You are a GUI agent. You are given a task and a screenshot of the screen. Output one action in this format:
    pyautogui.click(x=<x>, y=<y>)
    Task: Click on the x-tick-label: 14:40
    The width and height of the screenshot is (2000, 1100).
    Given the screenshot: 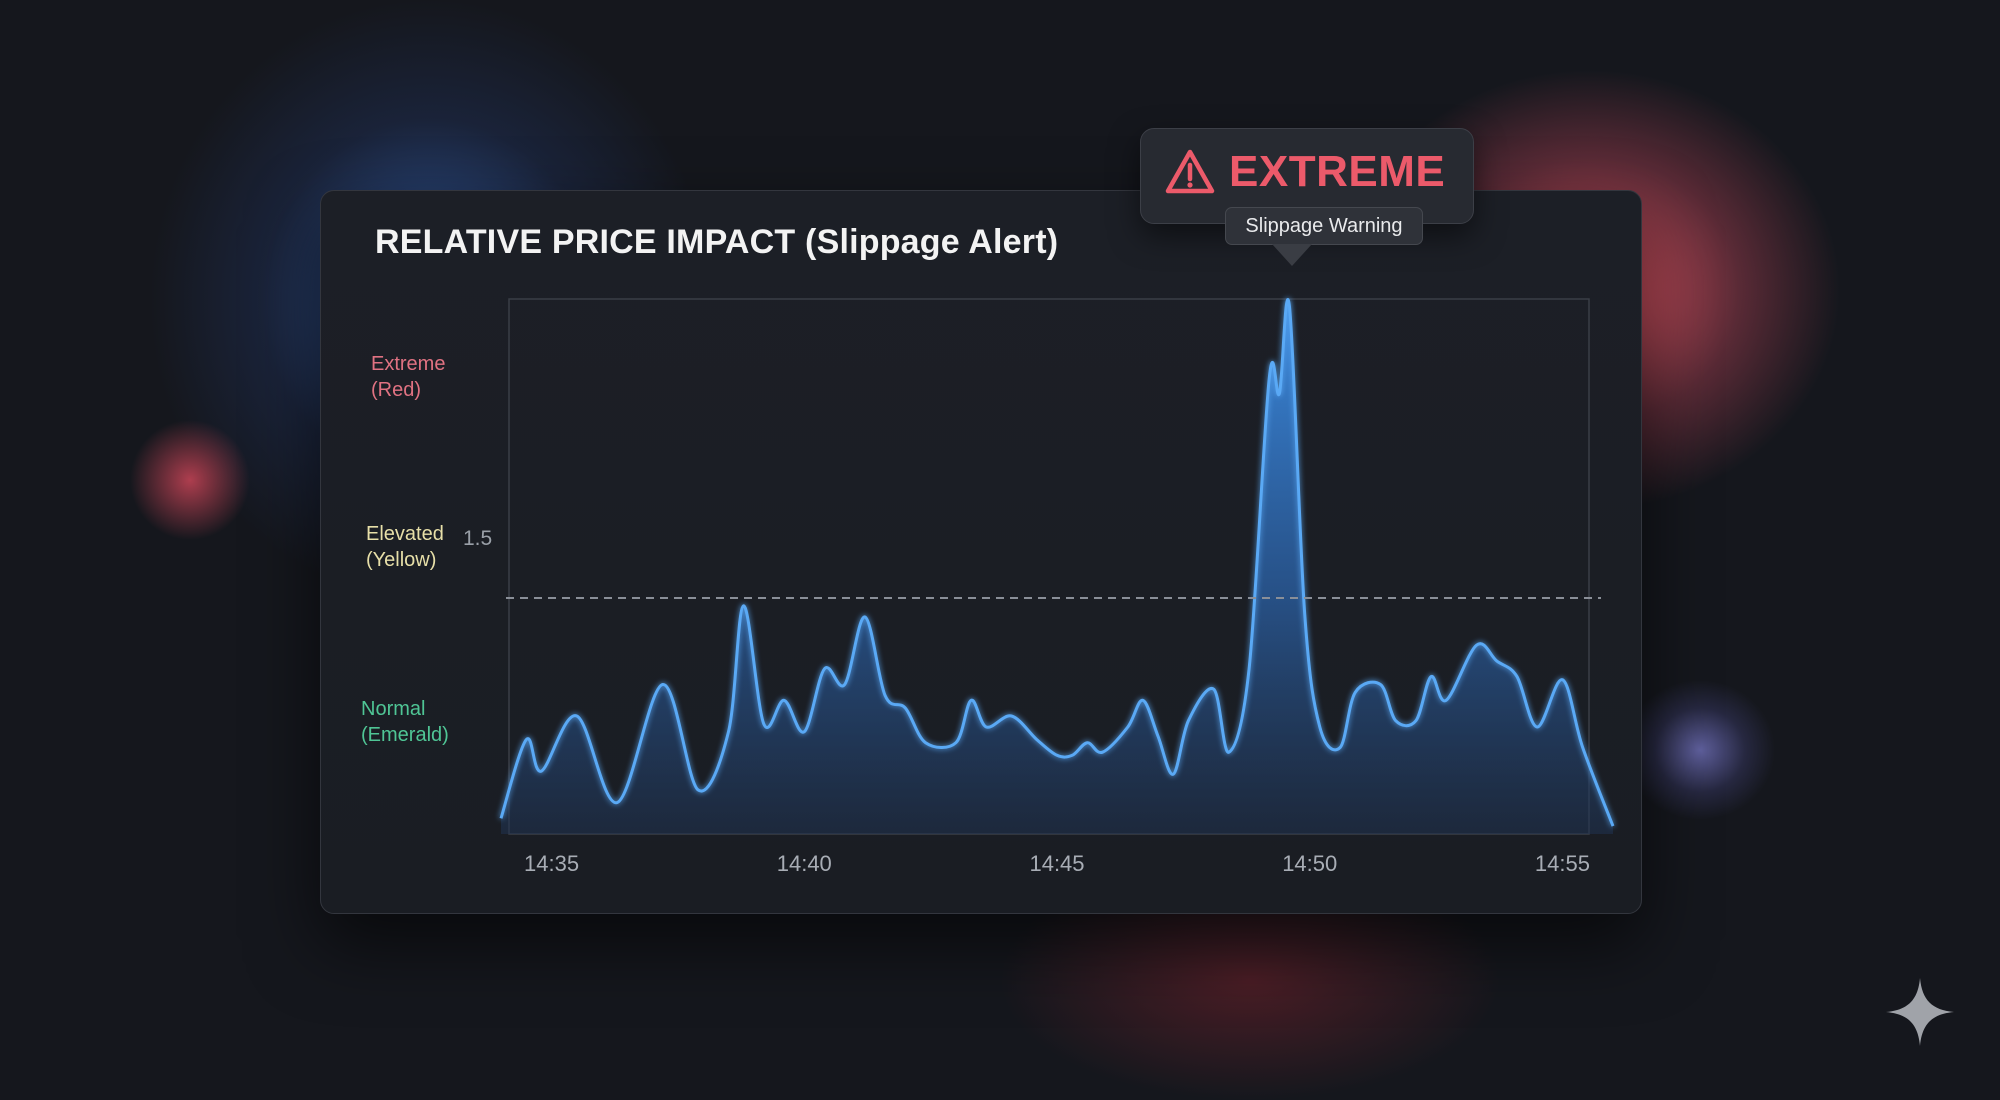 What is the action you would take?
    pyautogui.click(x=804, y=863)
    